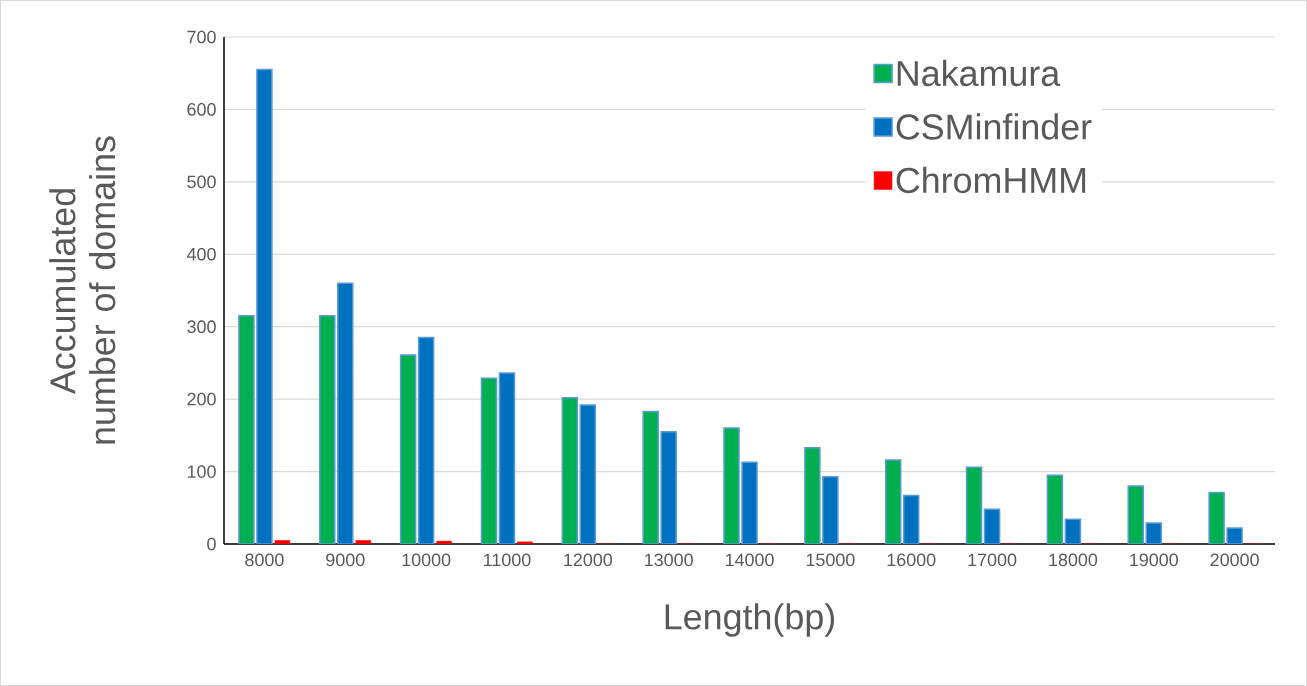 The width and height of the screenshot is (1307, 686). What do you see at coordinates (991, 180) in the screenshot?
I see `legend-label: ChromHMM` at bounding box center [991, 180].